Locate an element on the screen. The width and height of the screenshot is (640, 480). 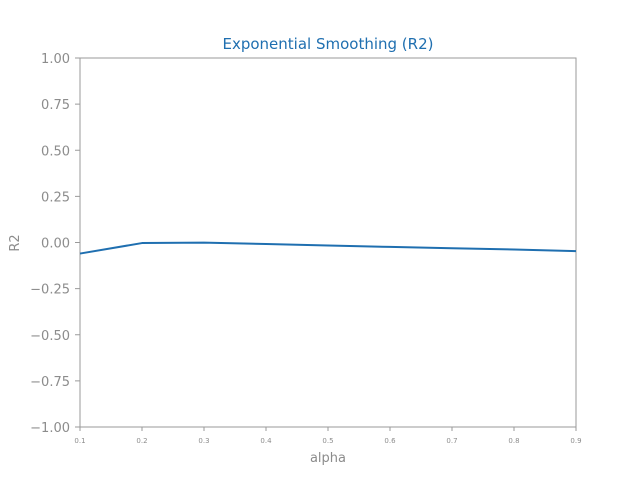
x-axis: 0.1 0.2 0.3 0.4 0.5 0.6 0.7 0.8 0.9 is located at coordinates (328, 436).